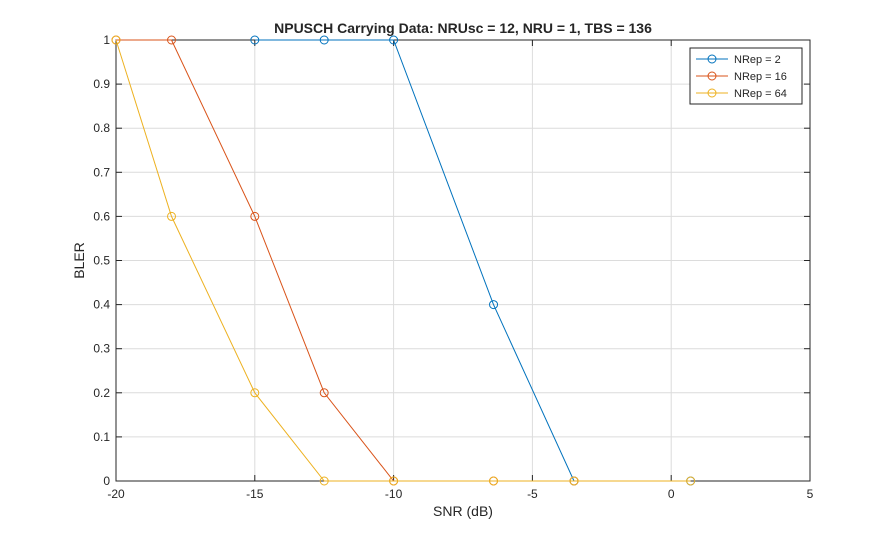 This screenshot has width=895, height=545. Describe the element at coordinates (101, 172) in the screenshot. I see `y-tick-label: 0.7` at that location.